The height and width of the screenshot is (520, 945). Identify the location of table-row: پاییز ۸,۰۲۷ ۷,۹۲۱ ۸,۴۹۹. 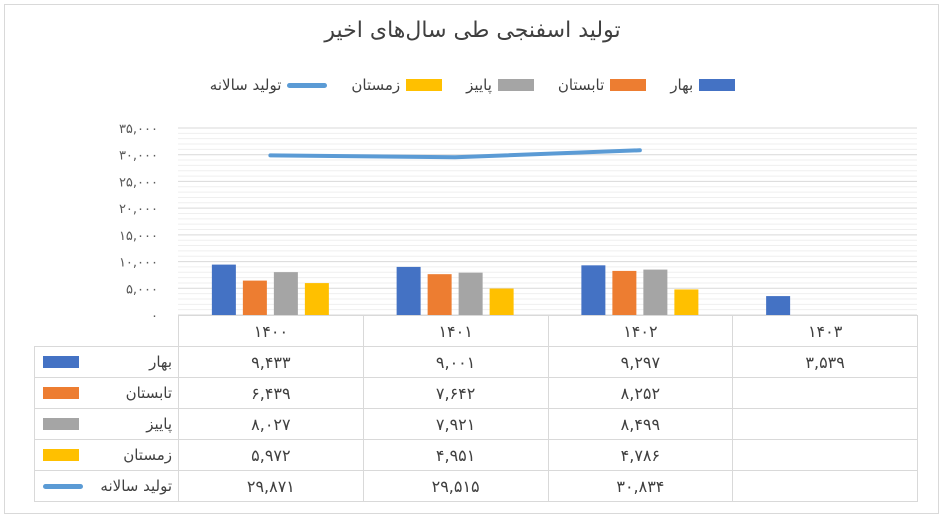
(476, 424).